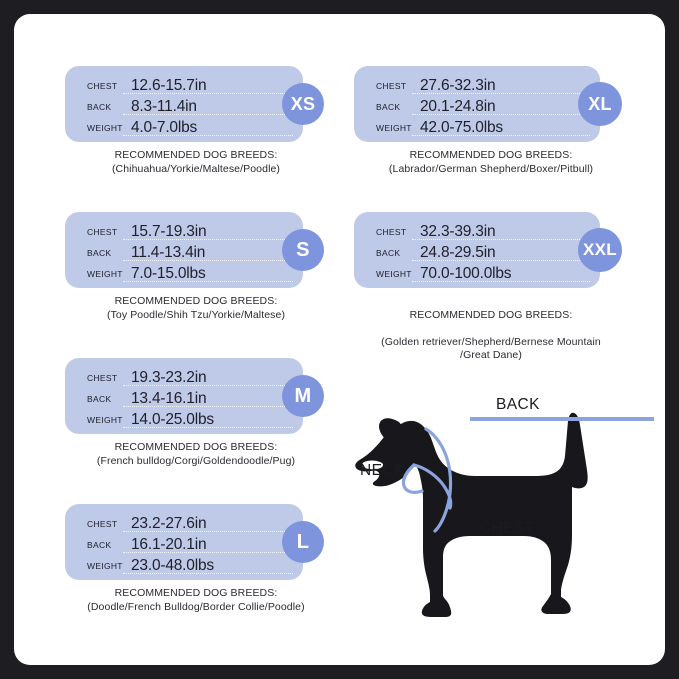  I want to click on spec-value-back: 20.1-24.8in, so click(458, 106).